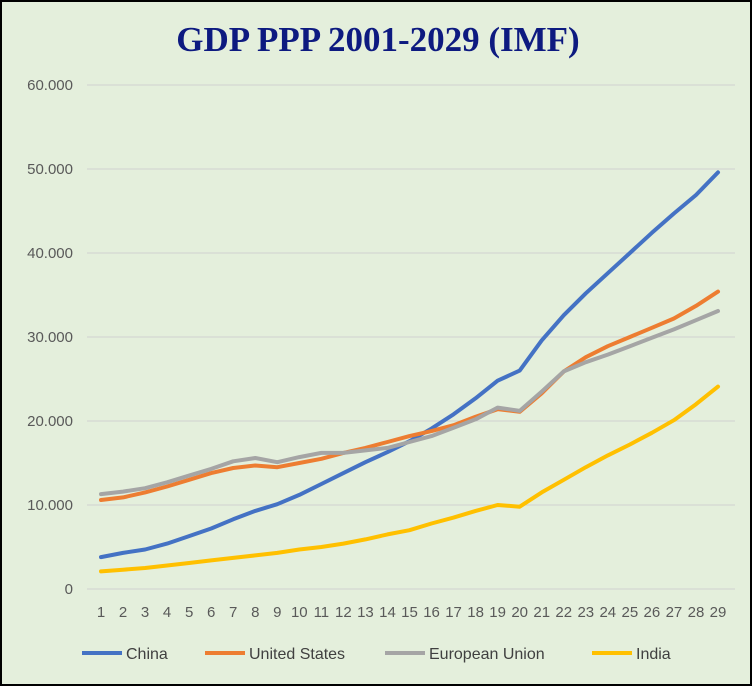  What do you see at coordinates (322, 612) in the screenshot?
I see `x-tick-label: 11` at bounding box center [322, 612].